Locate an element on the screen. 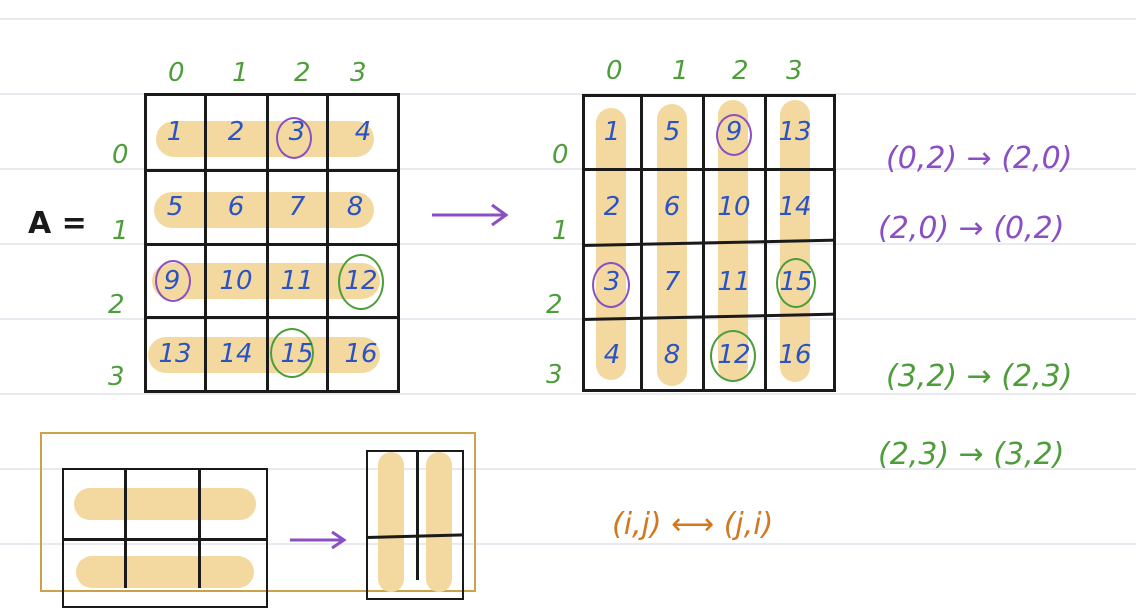 The width and height of the screenshot is (1136, 608). left-col-index: 2 is located at coordinates (302, 73).